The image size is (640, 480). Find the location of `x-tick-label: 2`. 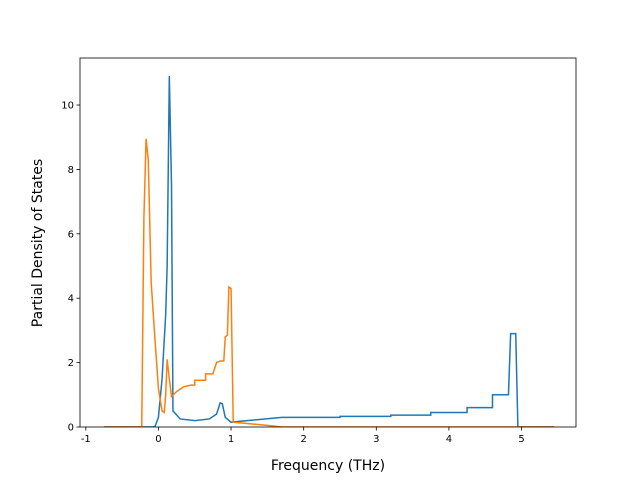

x-tick-label: 2 is located at coordinates (303, 439).